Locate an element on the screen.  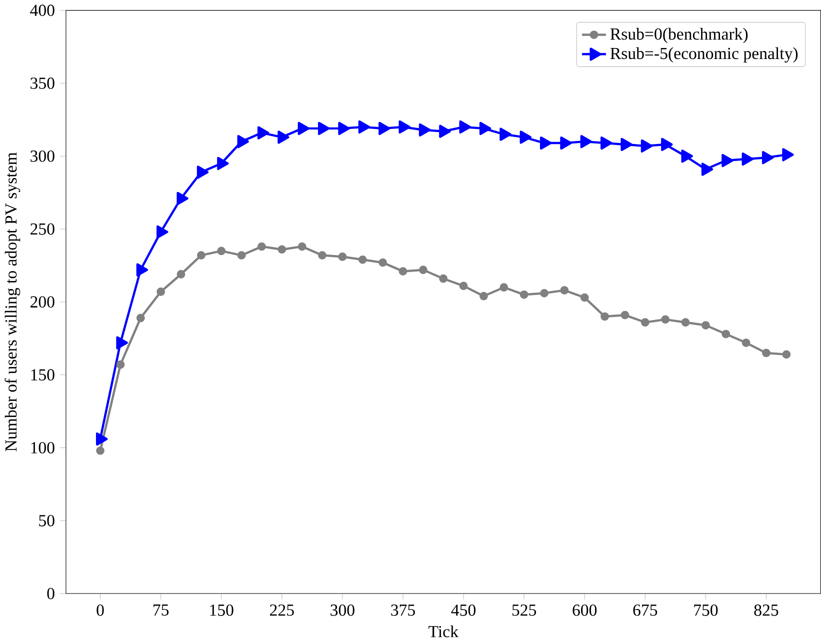
x-axis-title: Tick is located at coordinates (443, 631).